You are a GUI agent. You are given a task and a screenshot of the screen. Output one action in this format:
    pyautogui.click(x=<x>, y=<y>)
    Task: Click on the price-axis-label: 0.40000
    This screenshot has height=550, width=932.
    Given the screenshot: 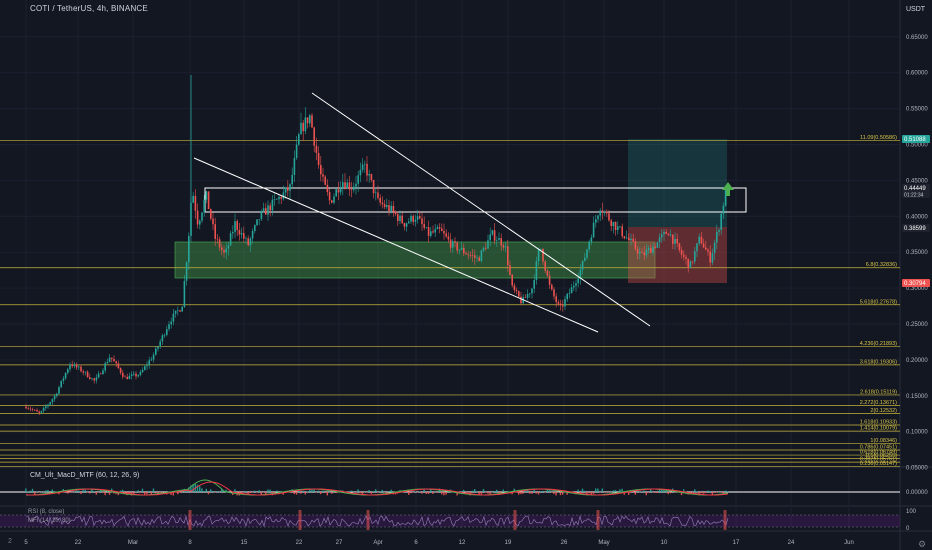 What is the action you would take?
    pyautogui.click(x=917, y=217)
    